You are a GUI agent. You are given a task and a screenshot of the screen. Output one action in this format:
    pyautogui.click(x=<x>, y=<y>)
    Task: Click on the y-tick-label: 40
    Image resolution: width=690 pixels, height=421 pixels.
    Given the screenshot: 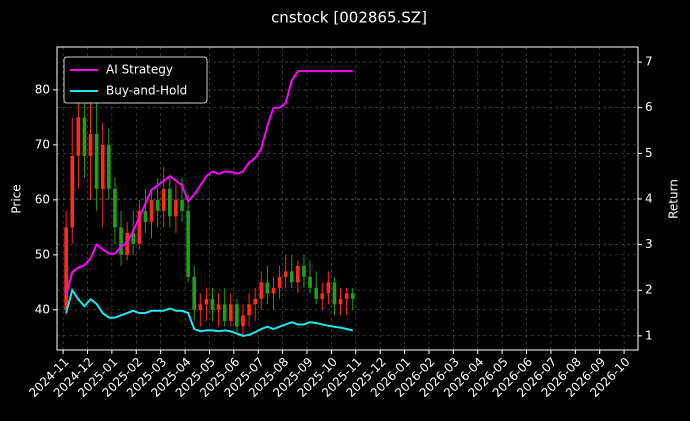 What is the action you would take?
    pyautogui.click(x=42, y=309)
    